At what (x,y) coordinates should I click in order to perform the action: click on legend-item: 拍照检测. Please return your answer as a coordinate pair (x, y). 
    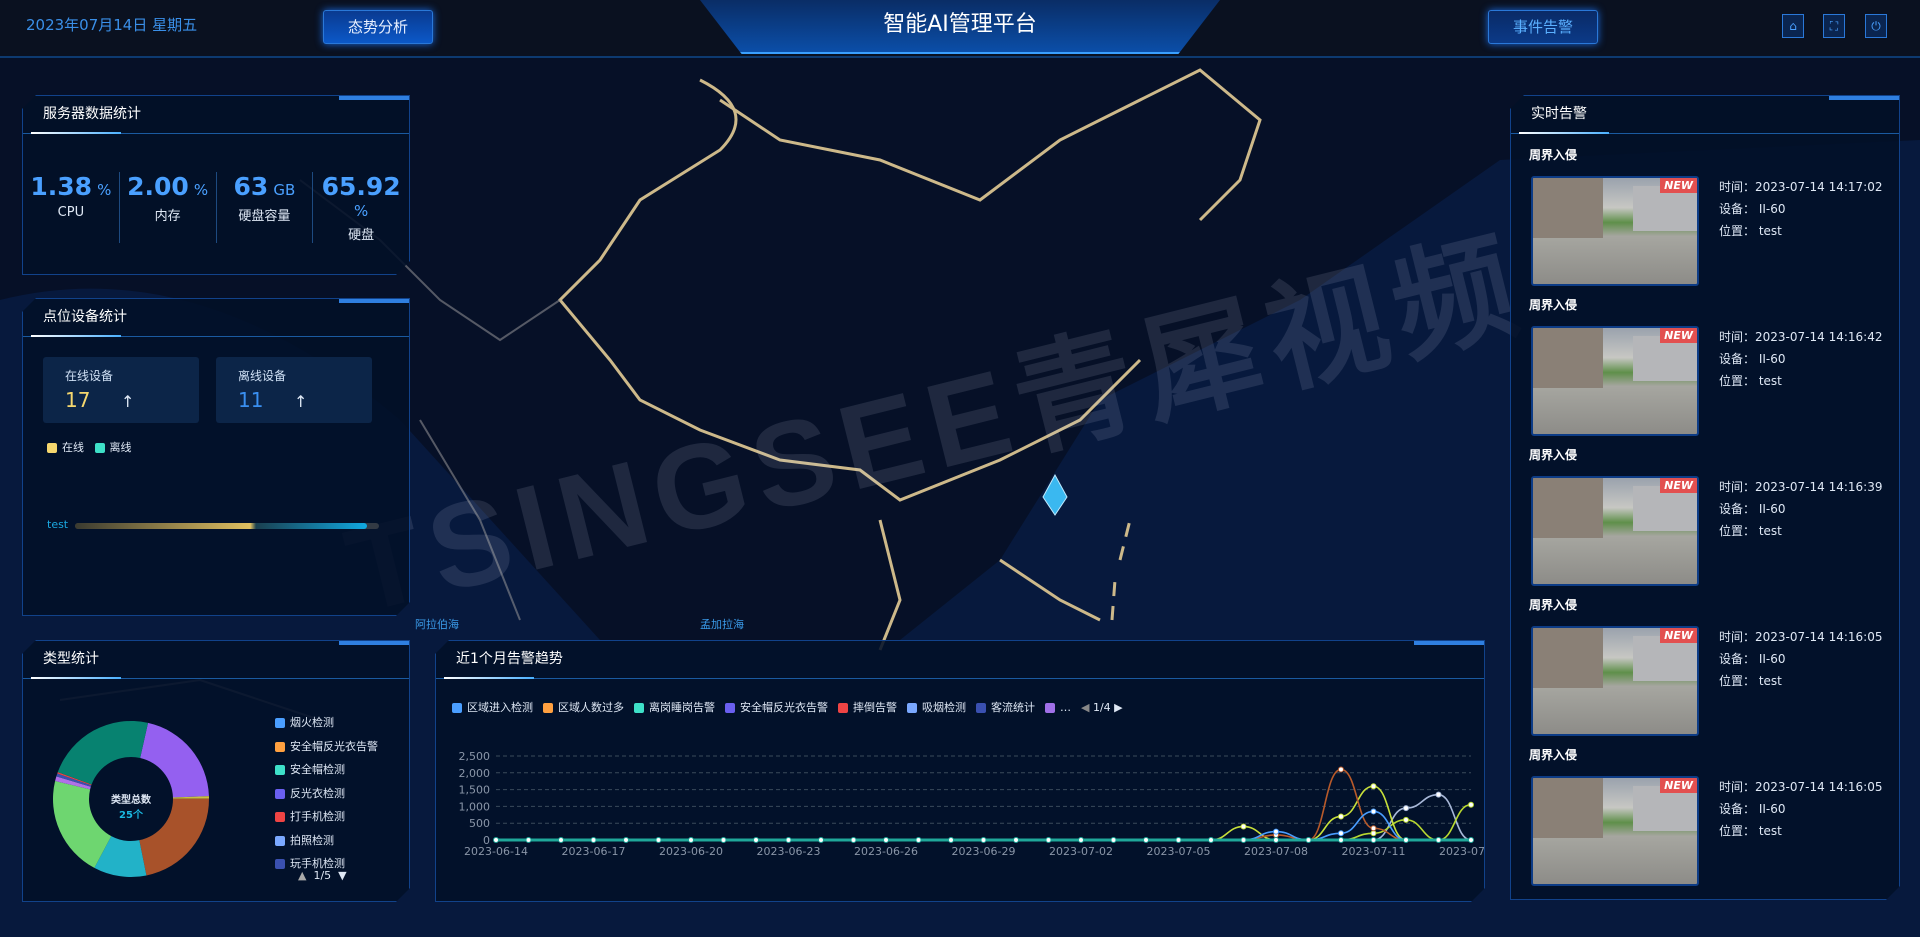
    Looking at the image, I should click on (326, 841).